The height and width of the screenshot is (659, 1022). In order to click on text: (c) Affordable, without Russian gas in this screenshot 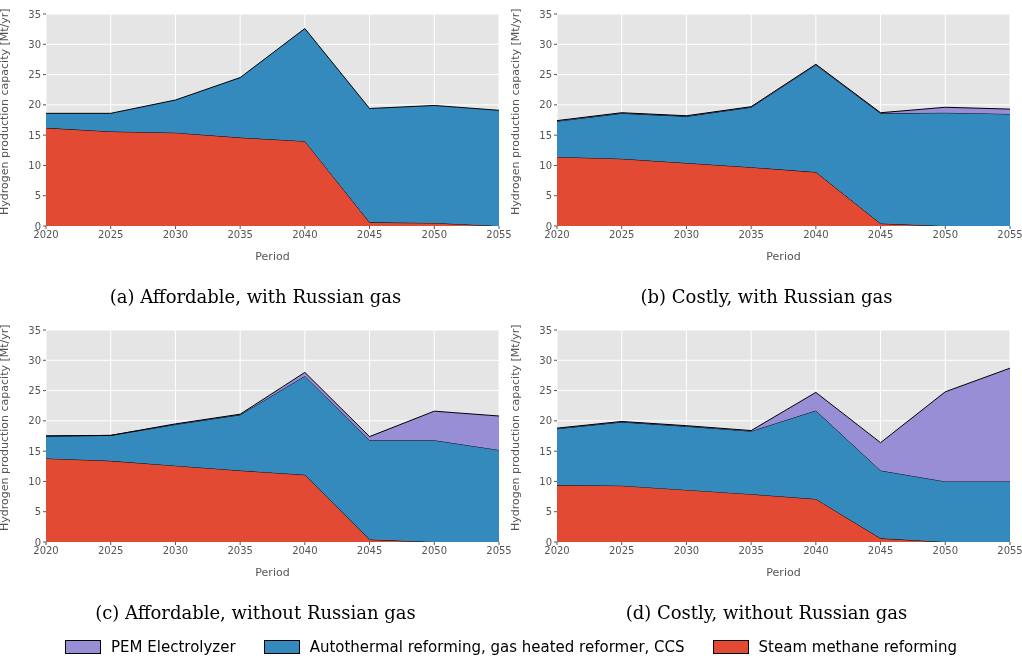, I will do `click(255, 612)`.